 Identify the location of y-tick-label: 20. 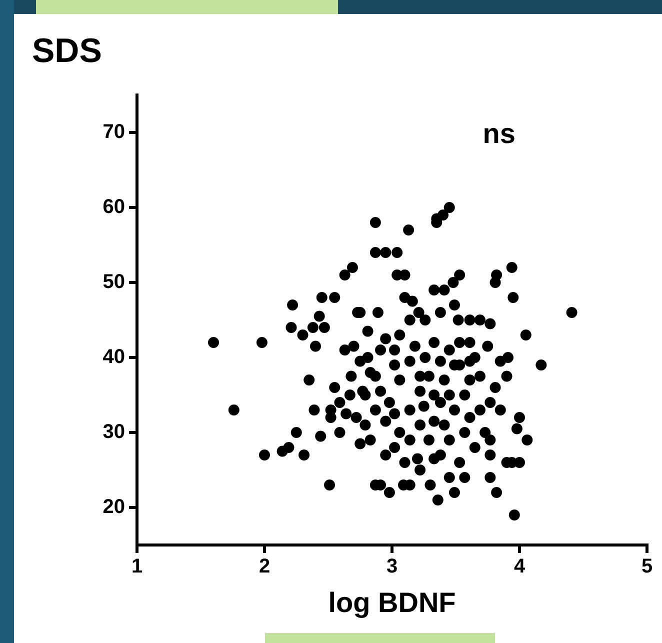
(113, 507).